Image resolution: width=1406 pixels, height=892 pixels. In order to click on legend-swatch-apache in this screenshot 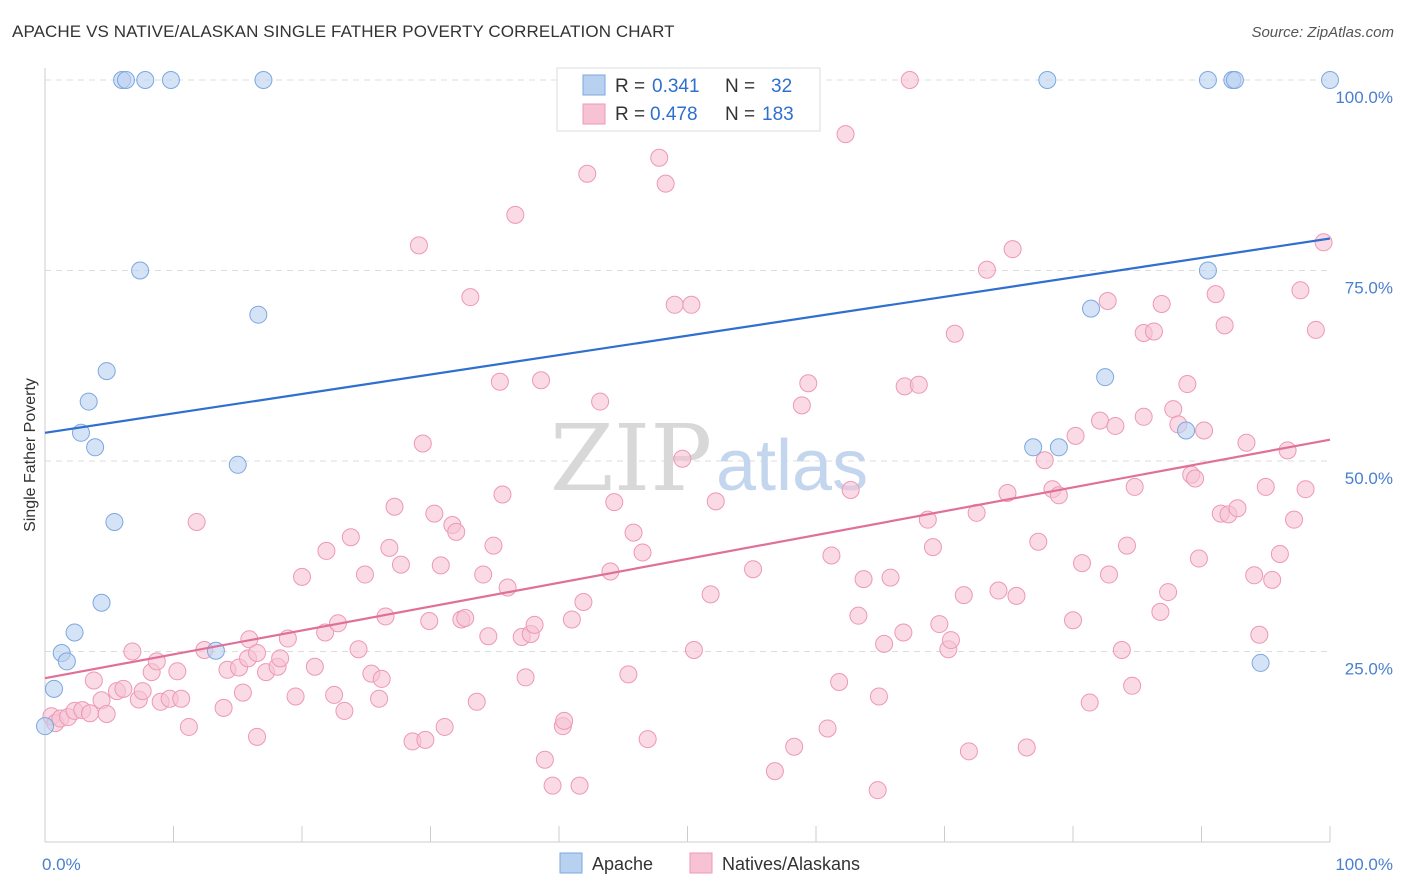, I will do `click(594, 85)`.